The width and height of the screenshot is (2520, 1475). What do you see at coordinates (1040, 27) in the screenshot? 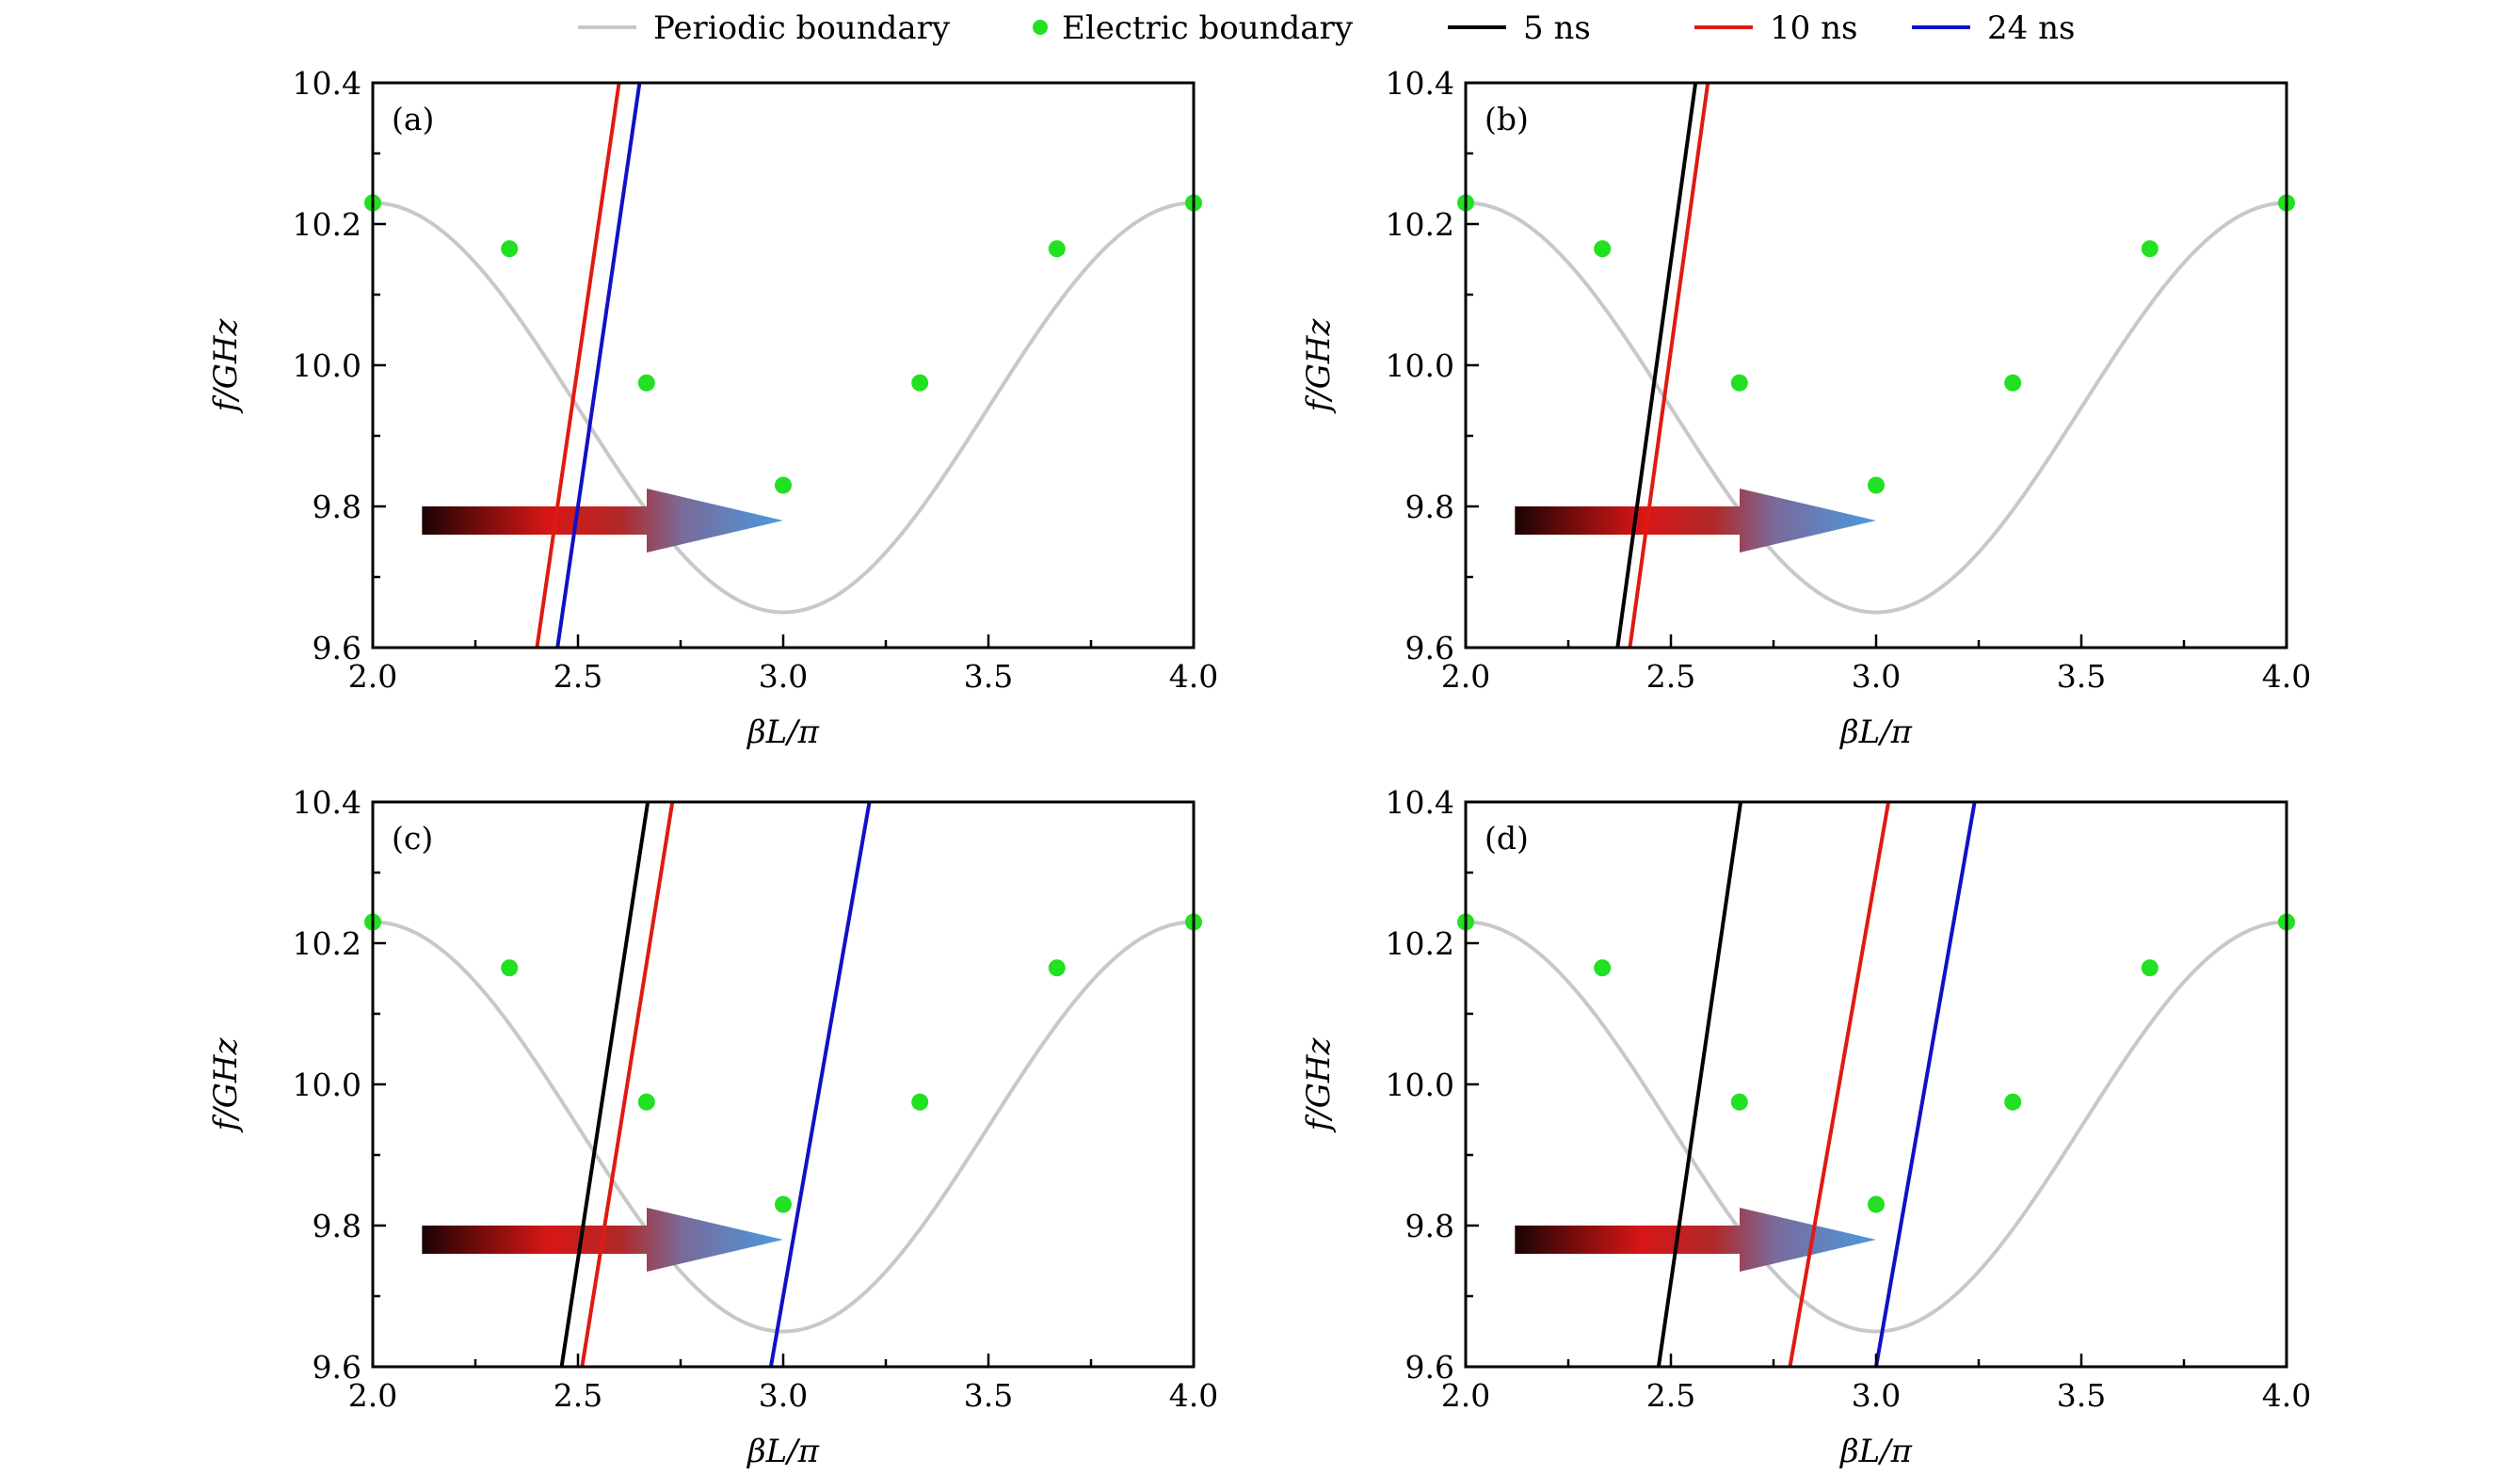
I see `legend-dot-swatch` at bounding box center [1040, 27].